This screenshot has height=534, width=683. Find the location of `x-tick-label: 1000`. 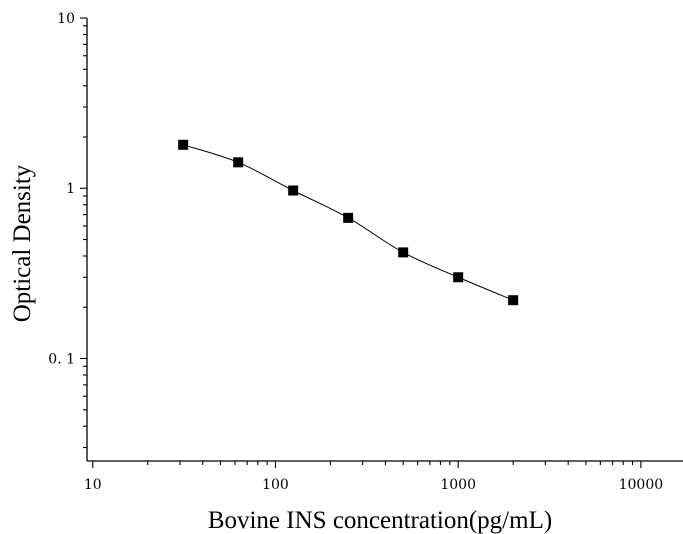

x-tick-label: 1000 is located at coordinates (458, 485).